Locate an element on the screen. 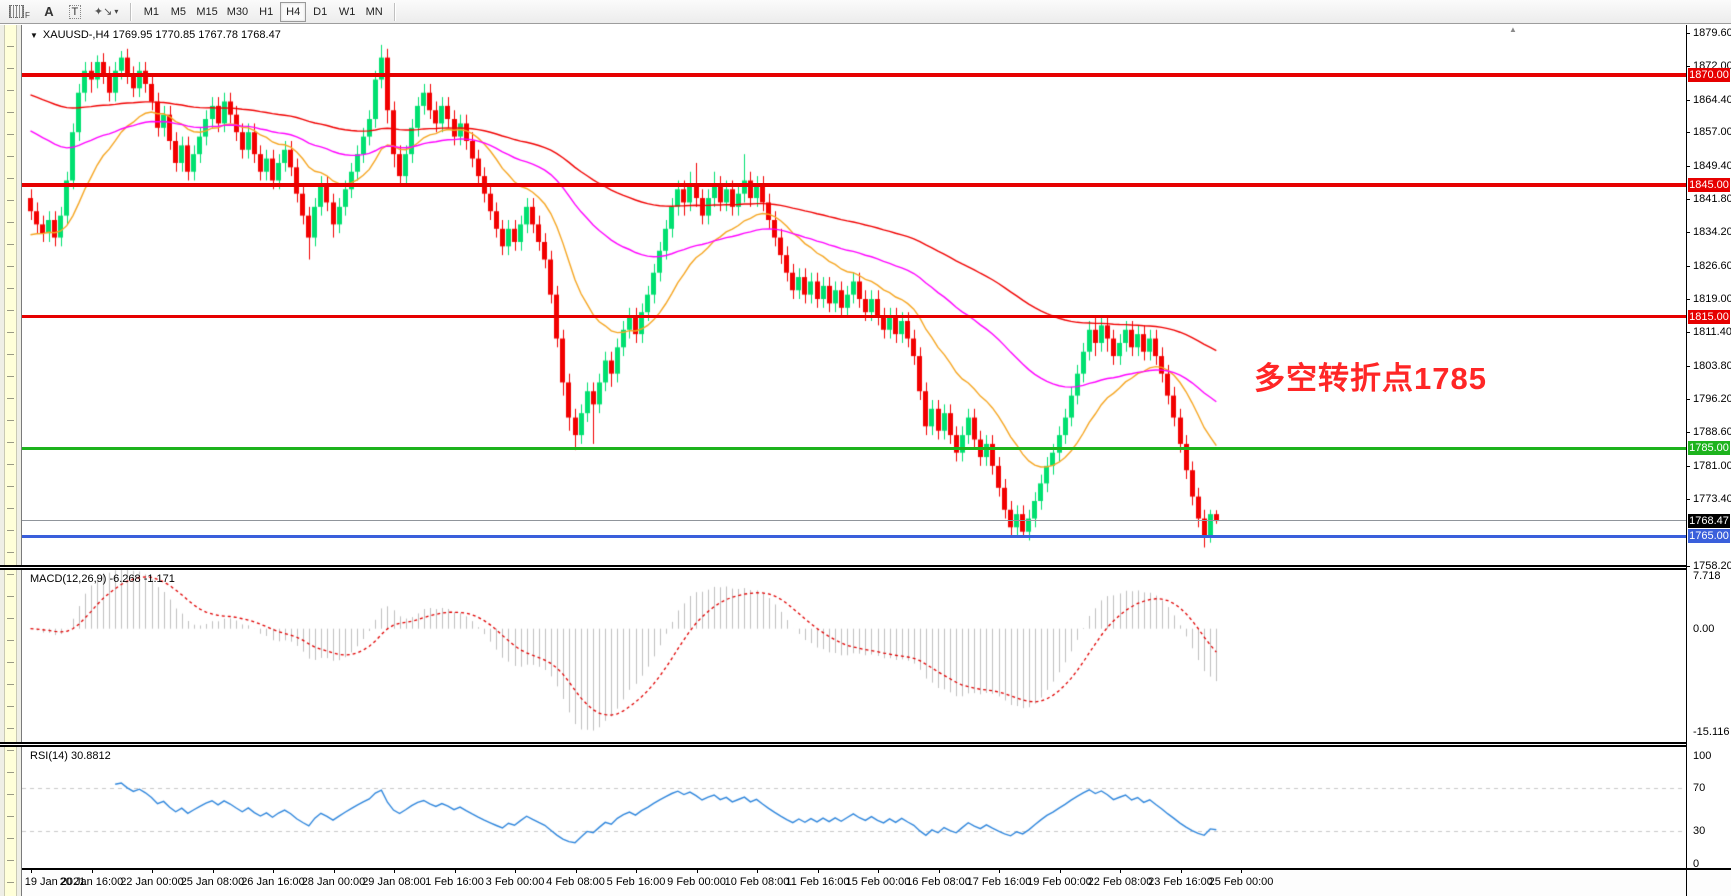 The image size is (1731, 896). rsi-axis-label: 30 is located at coordinates (1699, 831).